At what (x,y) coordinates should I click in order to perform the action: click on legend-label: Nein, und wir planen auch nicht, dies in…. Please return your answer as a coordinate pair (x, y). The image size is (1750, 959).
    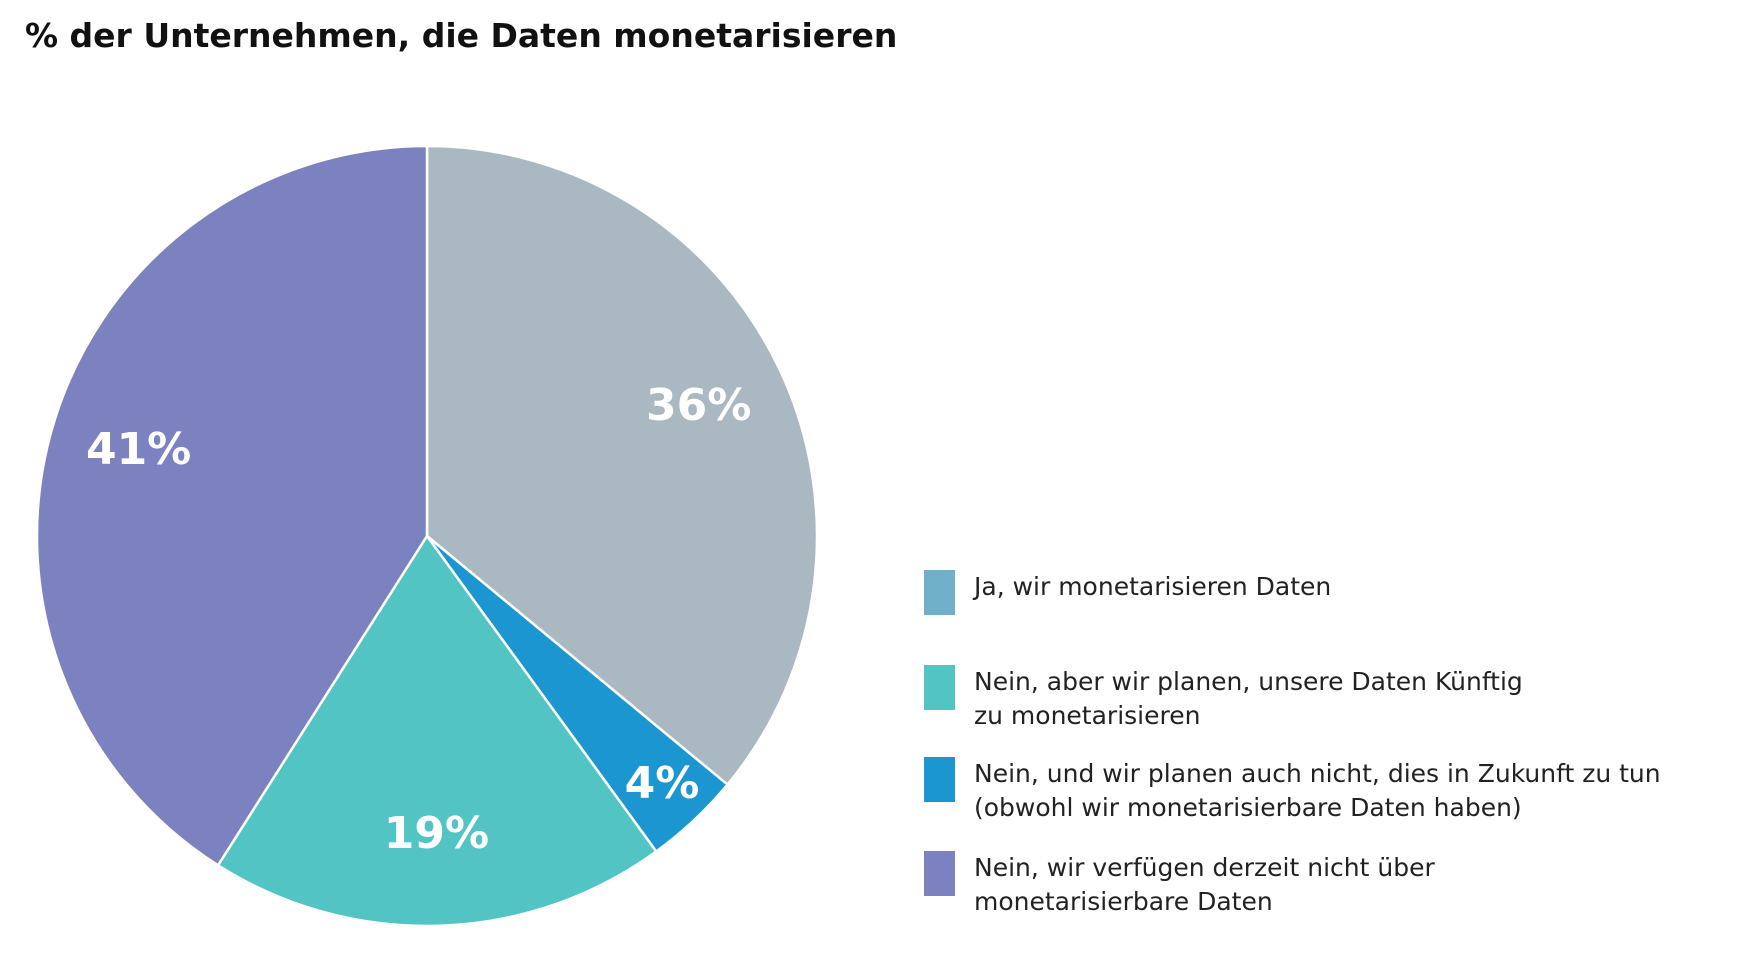
    Looking at the image, I should click on (1317, 790).